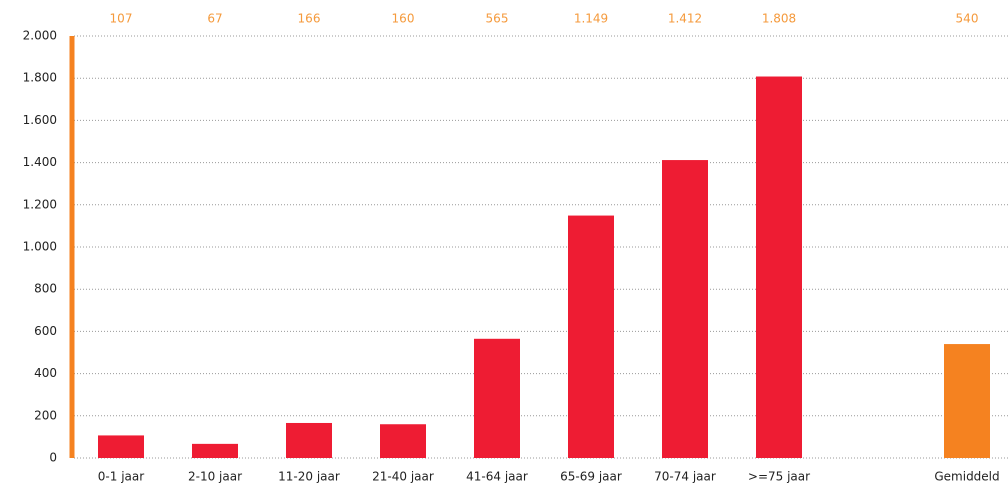 The width and height of the screenshot is (1008, 488). I want to click on y-tick-label: 200, so click(45, 415).